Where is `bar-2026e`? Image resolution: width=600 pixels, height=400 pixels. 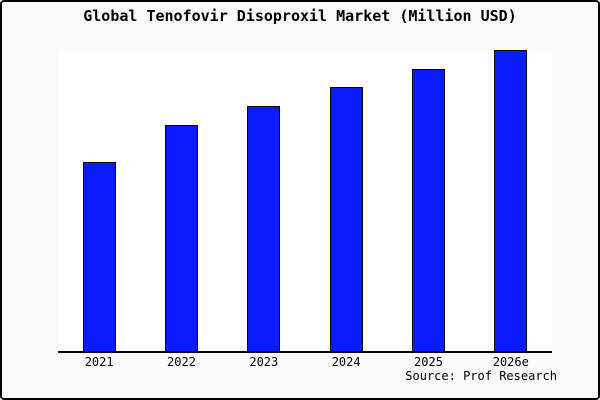
bar-2026e is located at coordinates (511, 200).